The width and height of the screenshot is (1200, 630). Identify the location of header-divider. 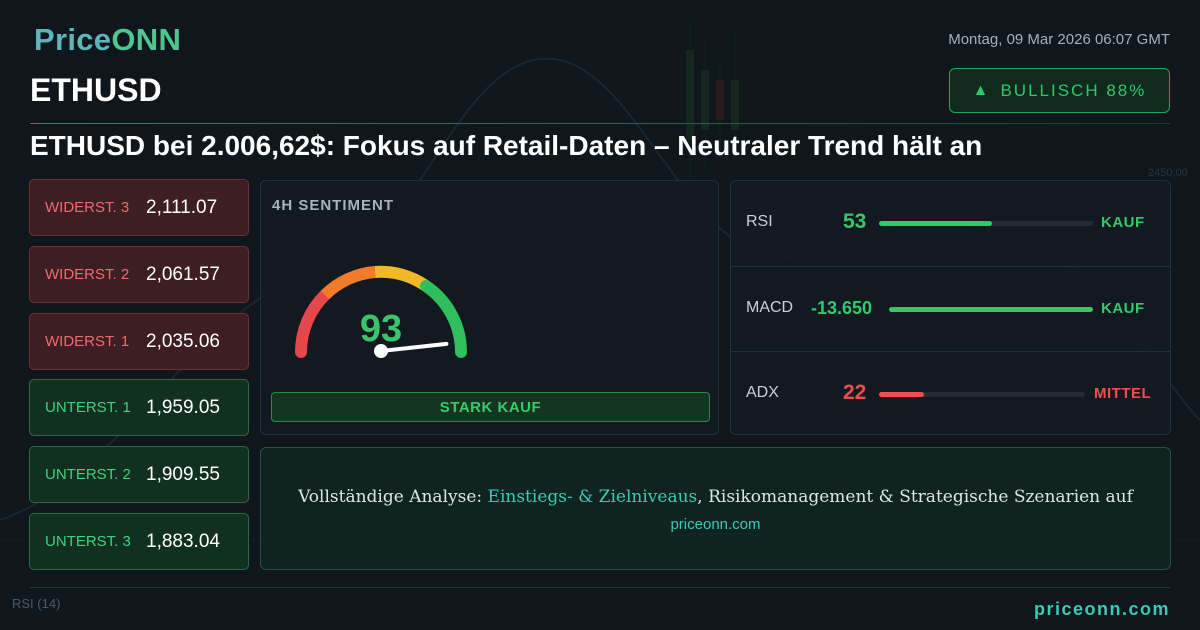
(600, 123).